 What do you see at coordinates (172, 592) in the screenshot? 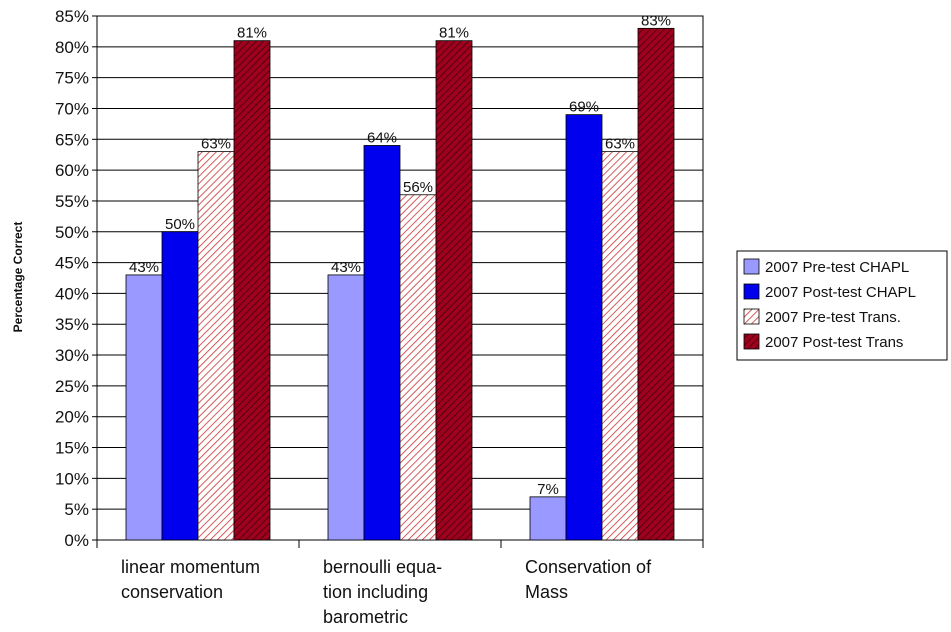
I see `x-category-label: conservation` at bounding box center [172, 592].